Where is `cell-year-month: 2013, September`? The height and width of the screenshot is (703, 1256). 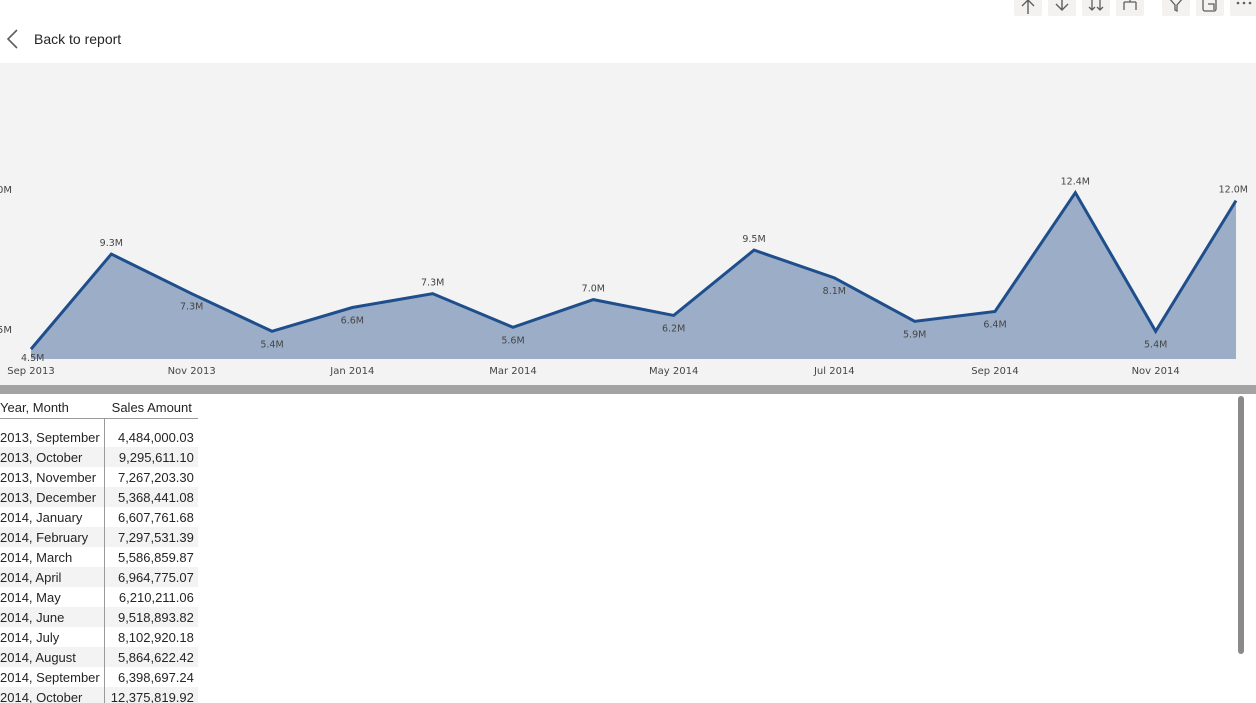 cell-year-month: 2013, September is located at coordinates (50, 437).